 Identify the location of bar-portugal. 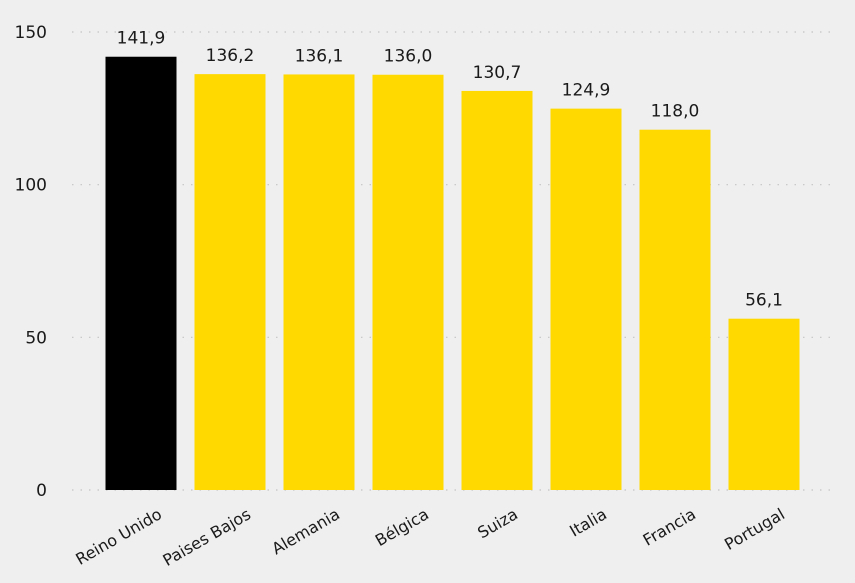
(764, 404).